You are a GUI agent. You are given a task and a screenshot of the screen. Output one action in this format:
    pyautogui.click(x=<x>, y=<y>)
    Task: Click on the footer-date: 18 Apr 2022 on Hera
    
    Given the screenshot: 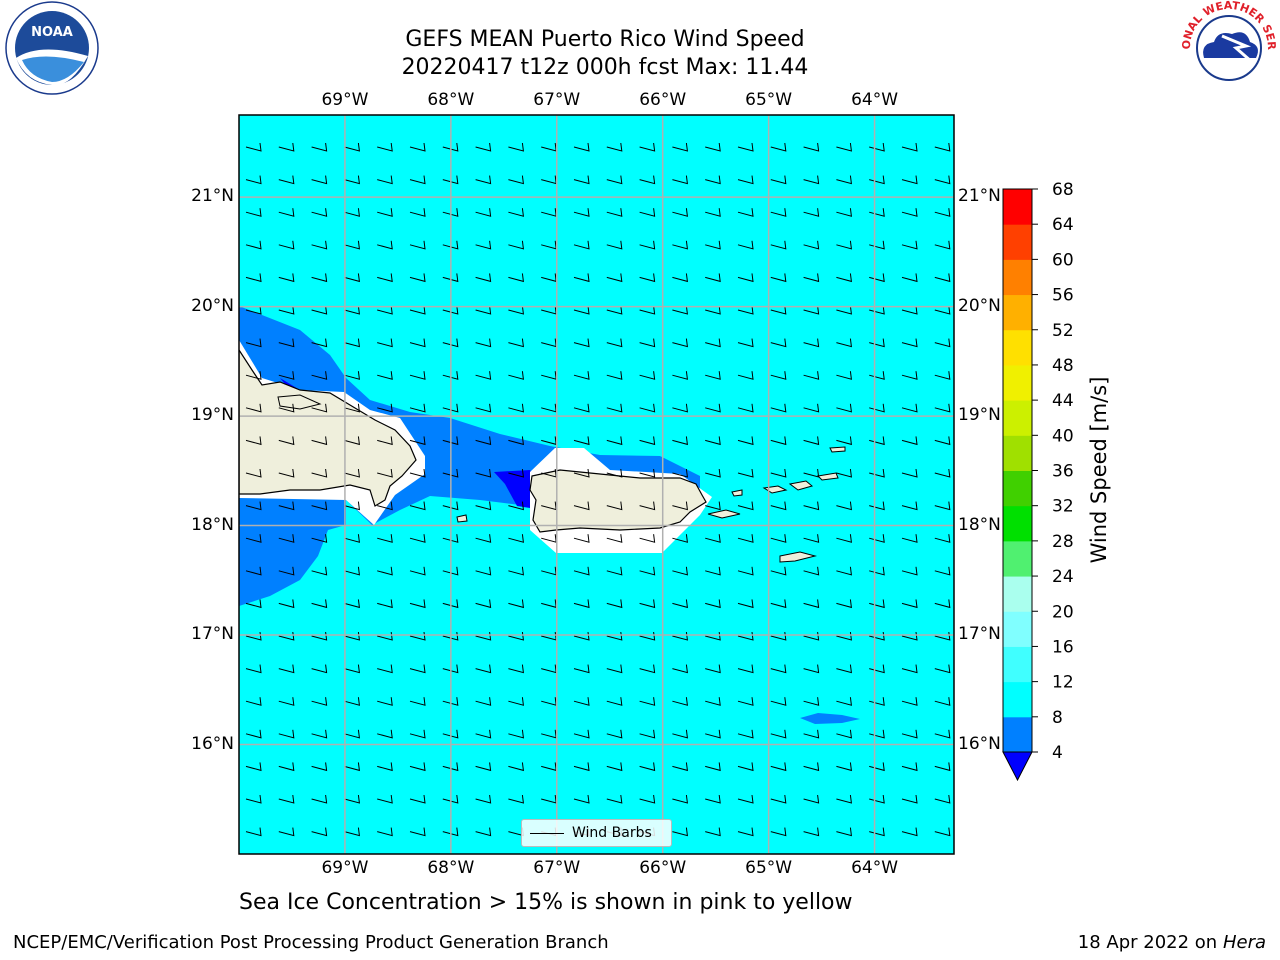 What is the action you would take?
    pyautogui.click(x=1172, y=942)
    